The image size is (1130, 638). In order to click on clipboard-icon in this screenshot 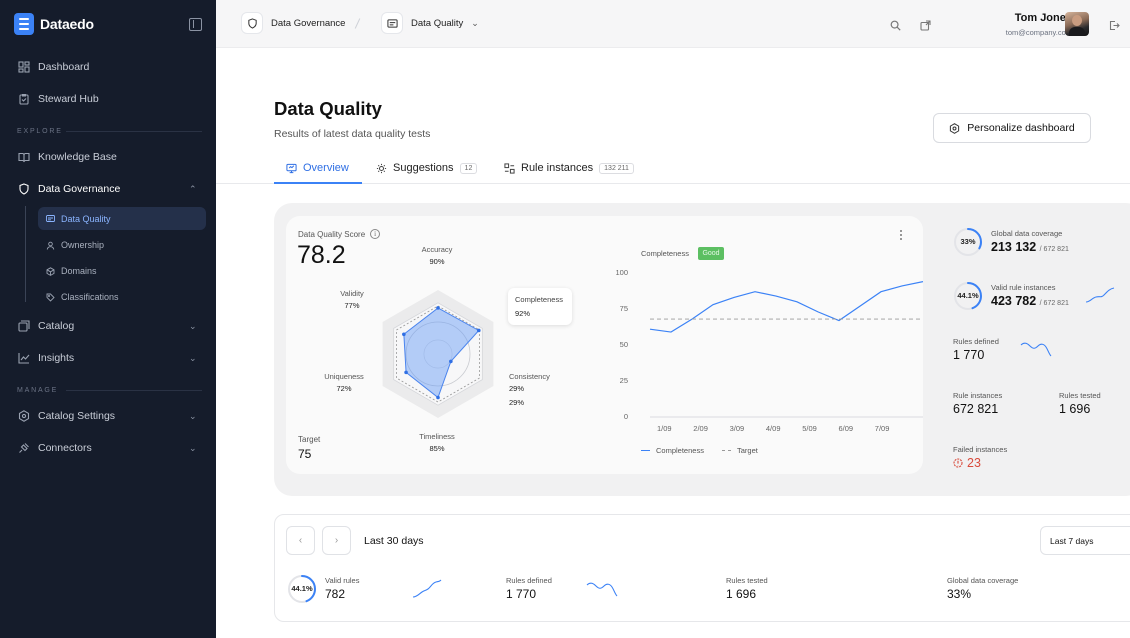, I will do `click(24, 99)`.